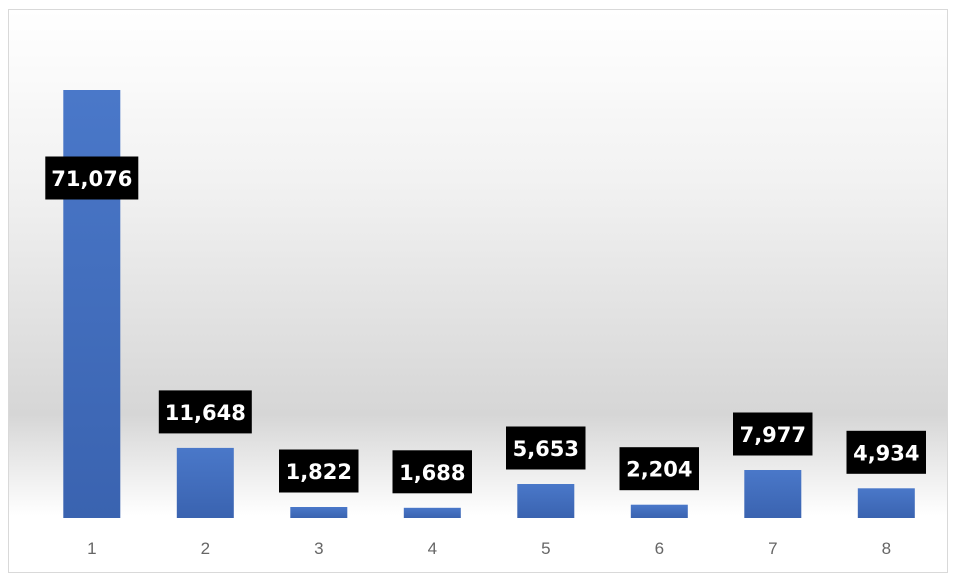  I want to click on data-label-5: 5,653, so click(546, 449).